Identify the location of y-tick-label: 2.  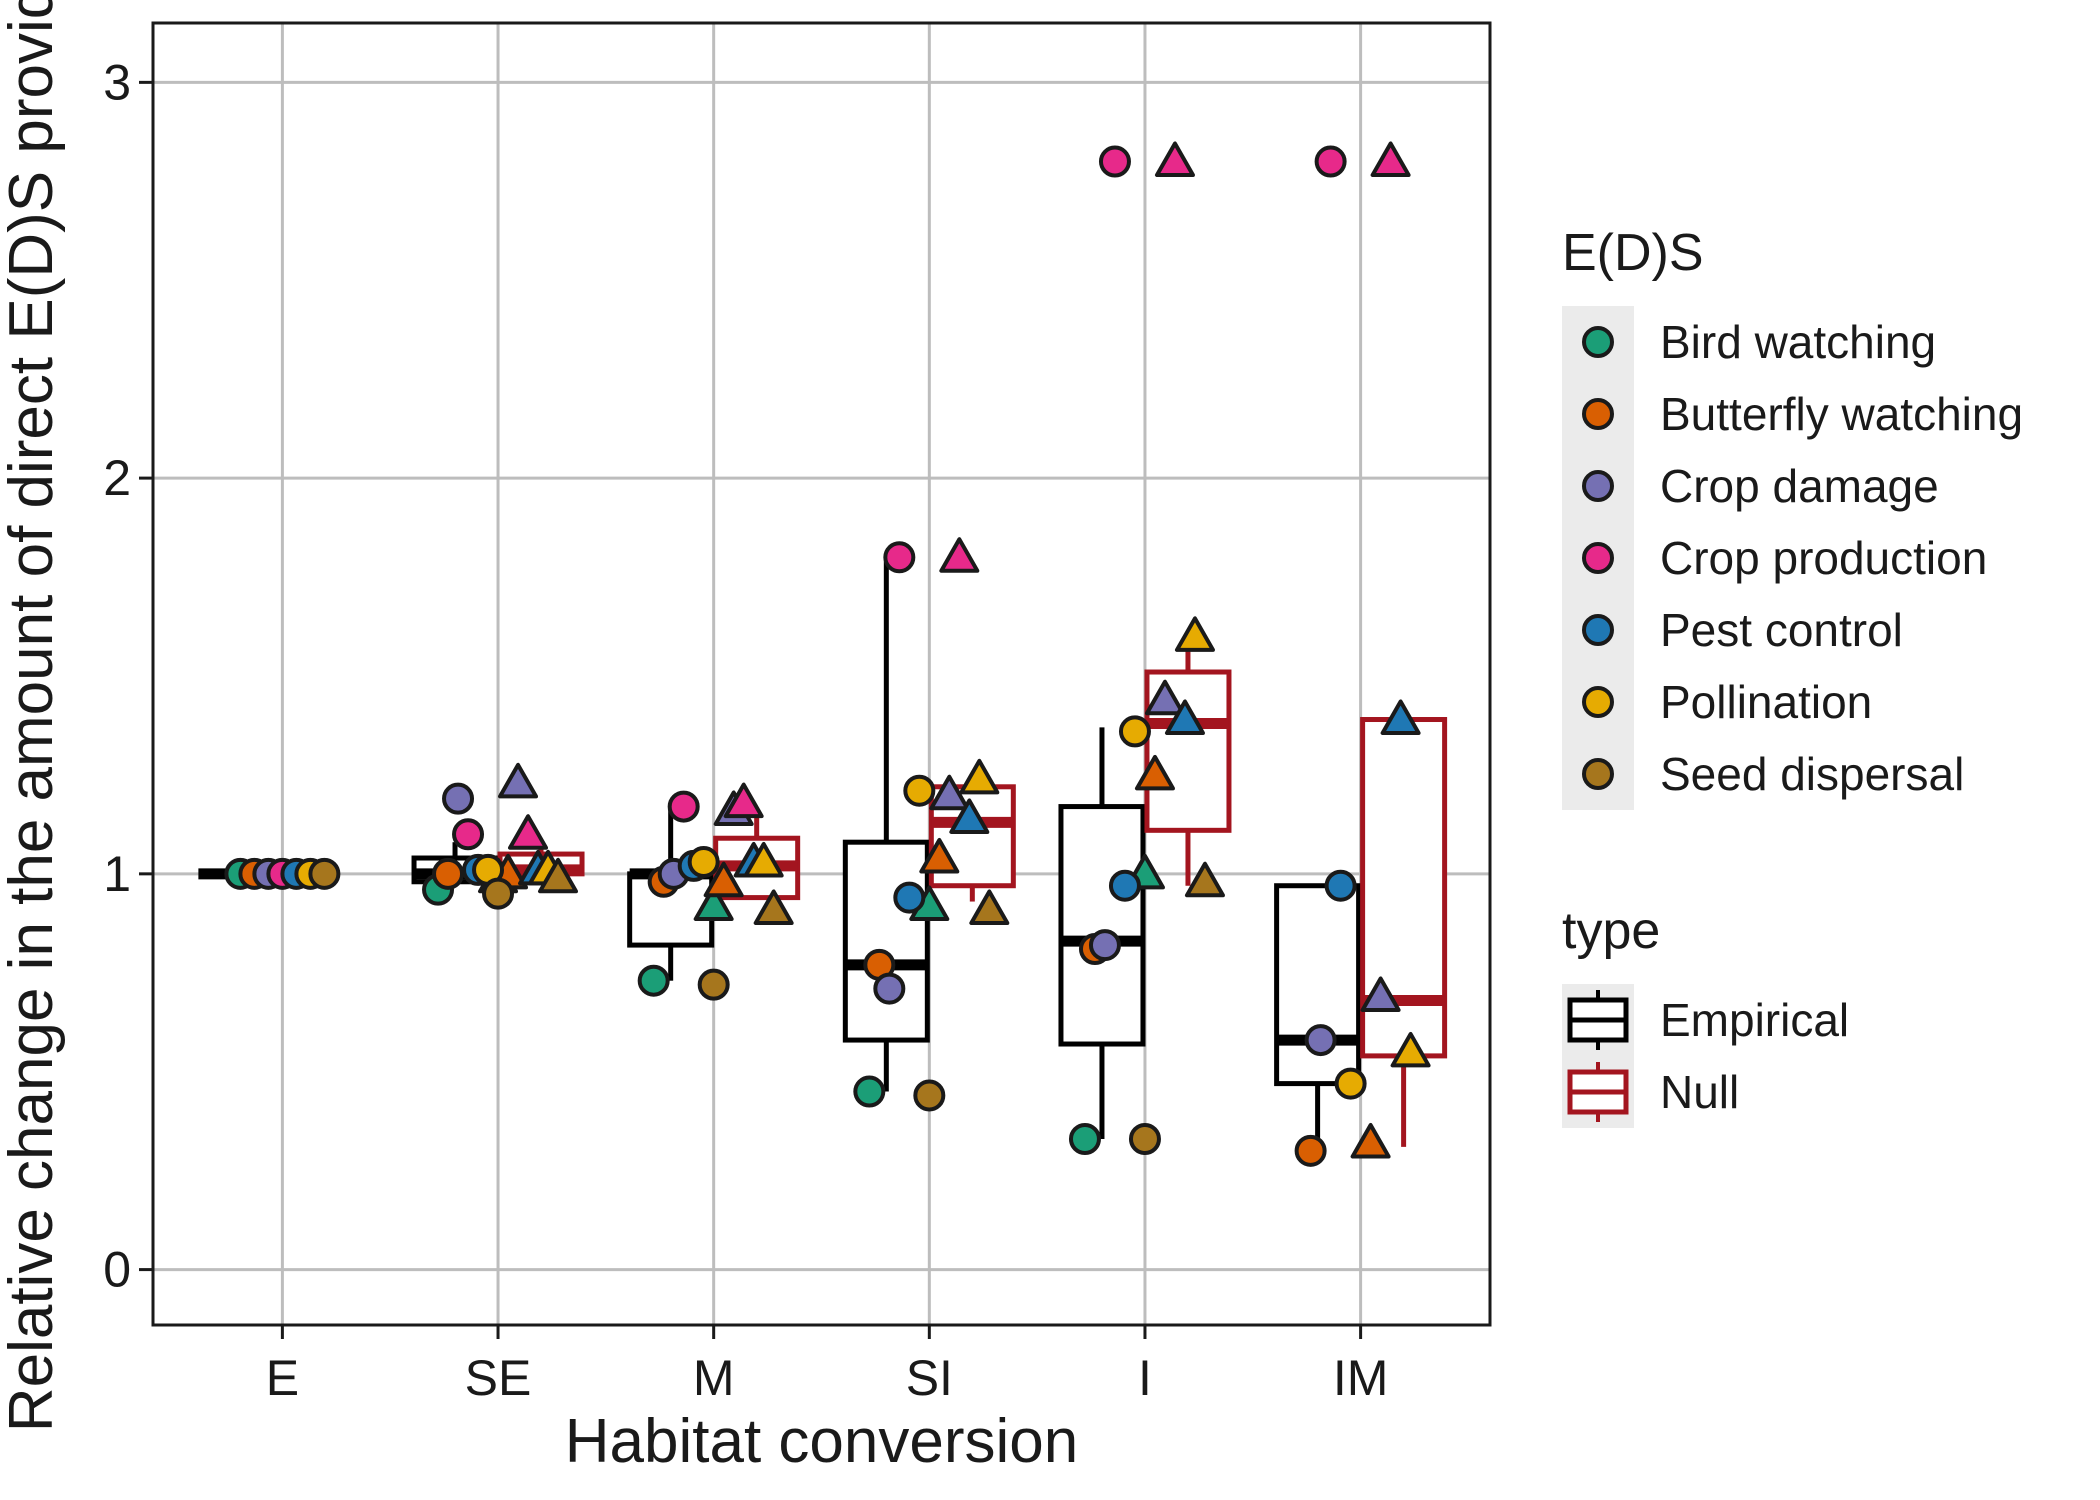
(117, 478).